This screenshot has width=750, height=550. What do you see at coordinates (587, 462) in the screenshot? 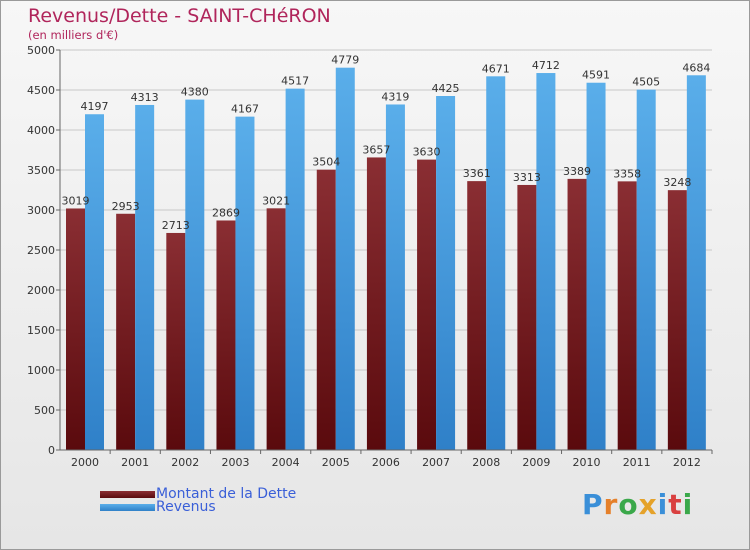
I see `x-tick-label: 2010` at bounding box center [587, 462].